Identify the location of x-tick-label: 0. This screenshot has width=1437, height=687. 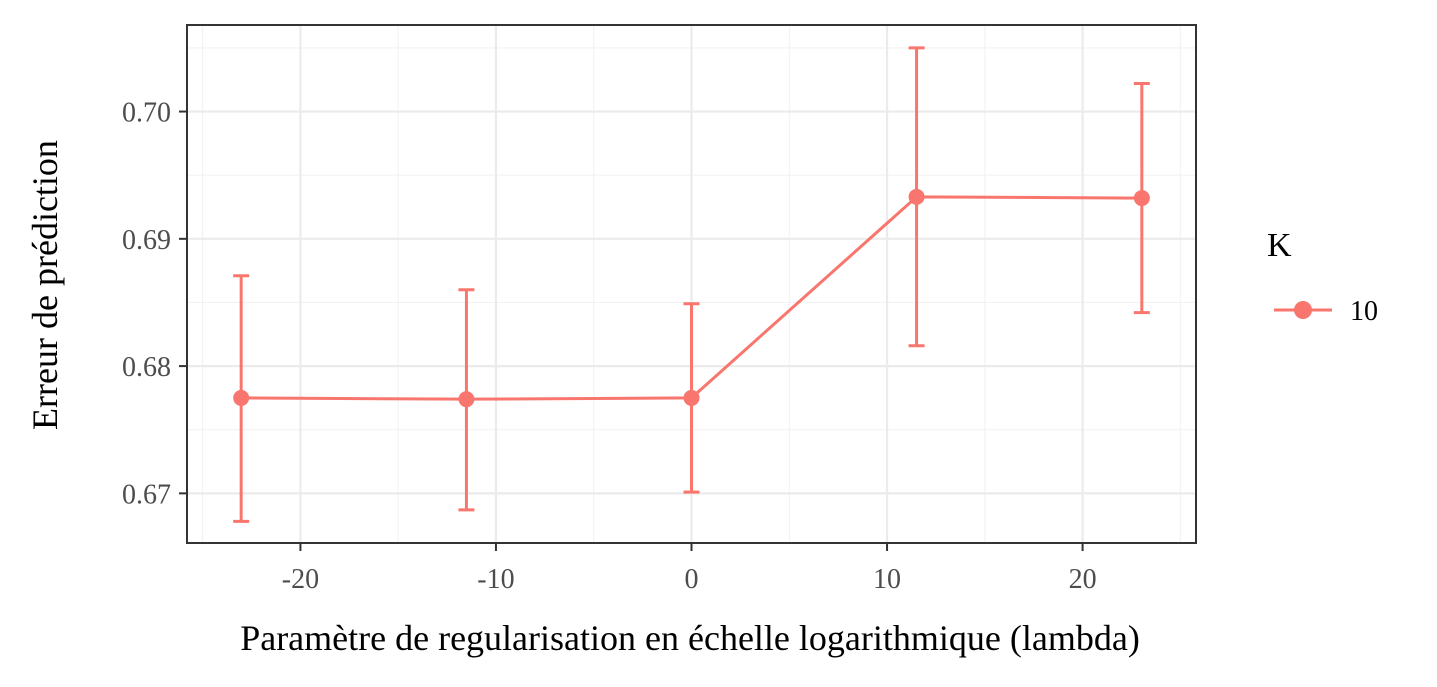
(692, 579).